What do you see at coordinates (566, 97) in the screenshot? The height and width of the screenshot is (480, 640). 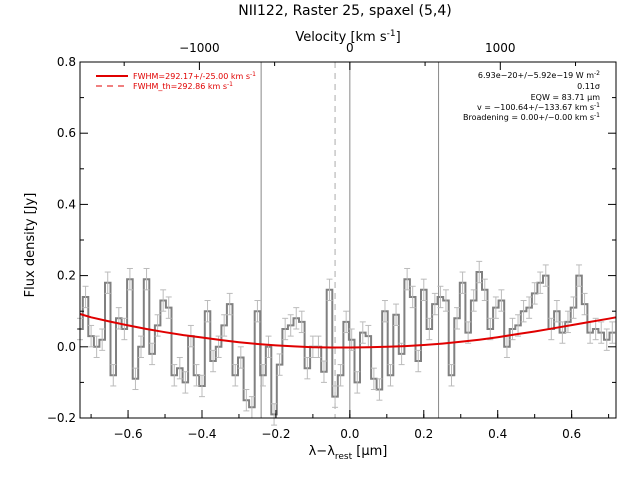 I see `annotation-eqw: EQW = 83.71 μm` at bounding box center [566, 97].